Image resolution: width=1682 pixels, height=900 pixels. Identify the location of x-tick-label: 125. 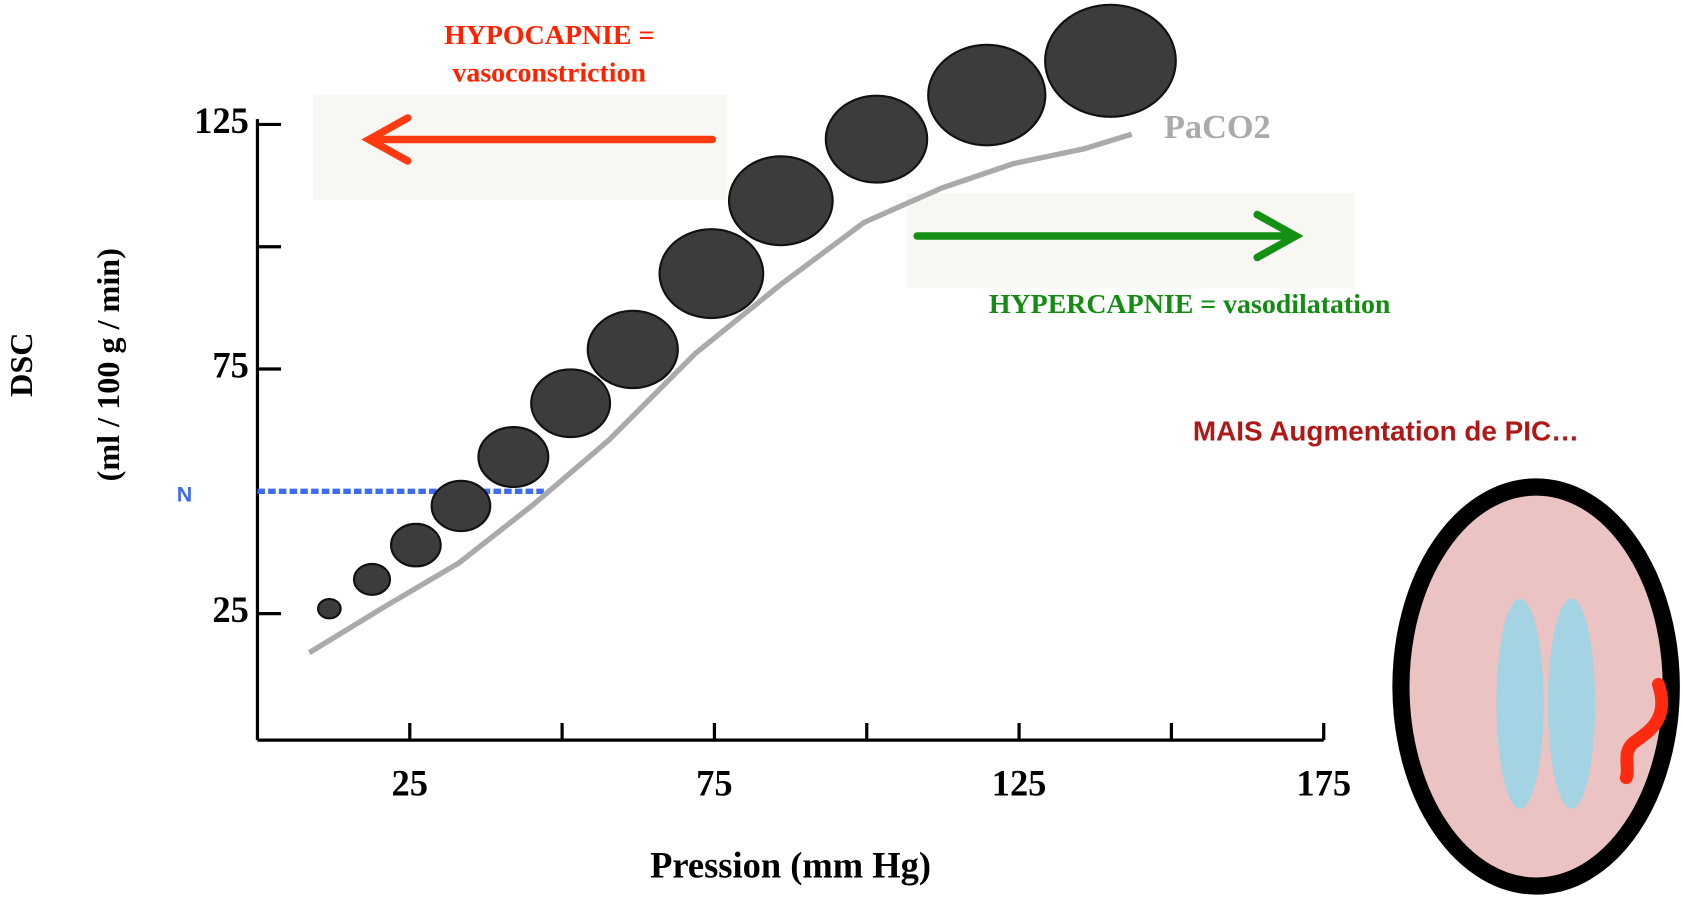
(1019, 784).